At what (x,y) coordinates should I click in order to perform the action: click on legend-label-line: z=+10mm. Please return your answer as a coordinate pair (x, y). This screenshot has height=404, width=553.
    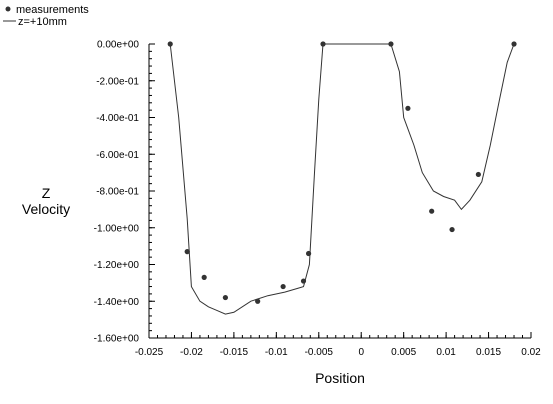
    Looking at the image, I should click on (42, 22).